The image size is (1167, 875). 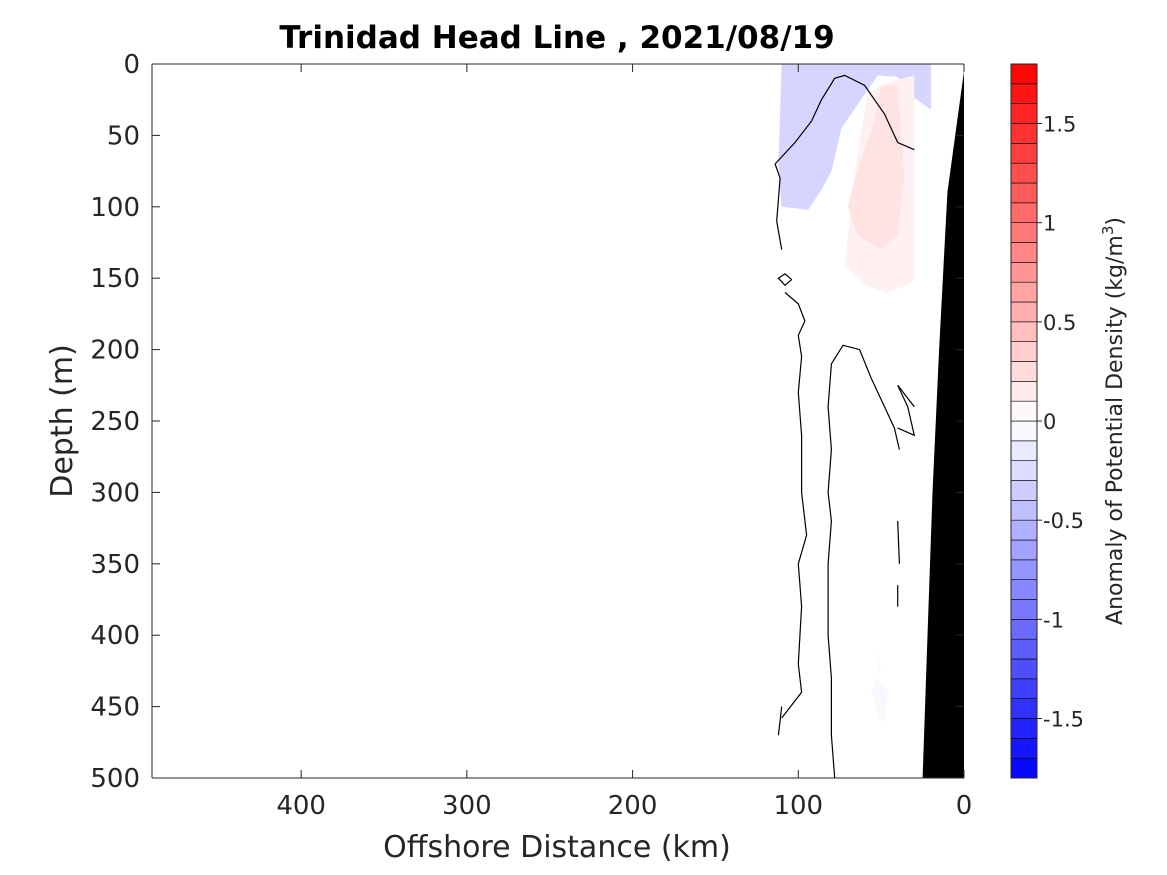 I want to click on x-tick-label: 100, so click(x=798, y=806).